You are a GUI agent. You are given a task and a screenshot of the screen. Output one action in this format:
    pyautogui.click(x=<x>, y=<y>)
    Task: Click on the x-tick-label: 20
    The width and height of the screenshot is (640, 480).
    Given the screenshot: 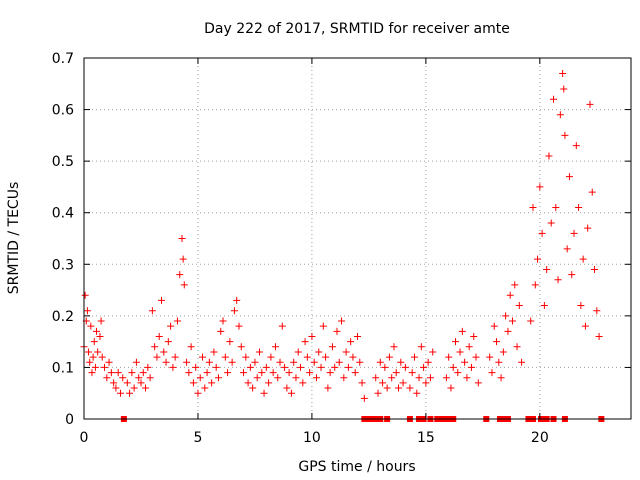 What is the action you would take?
    pyautogui.click(x=540, y=438)
    